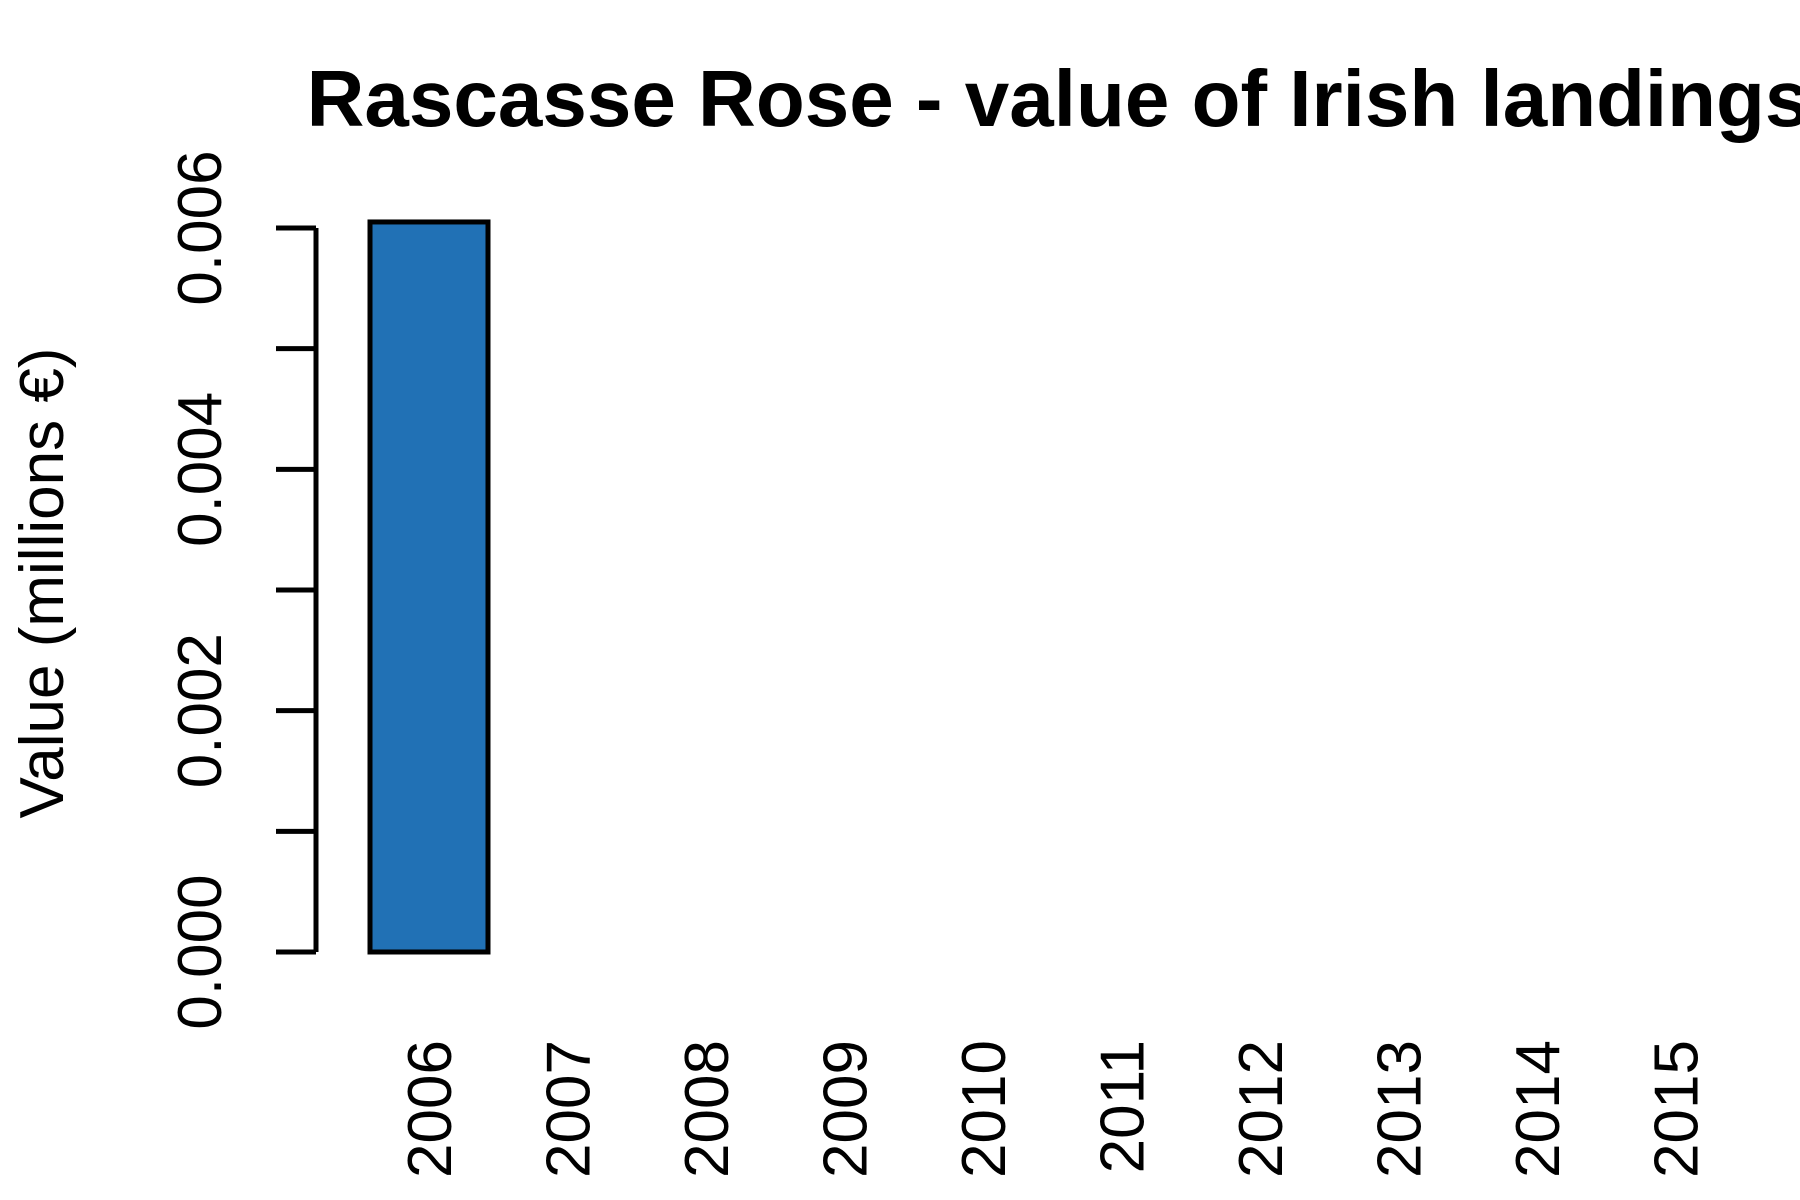 This screenshot has width=1800, height=1200. I want to click on x-tick-label: 2010, so click(984, 1109).